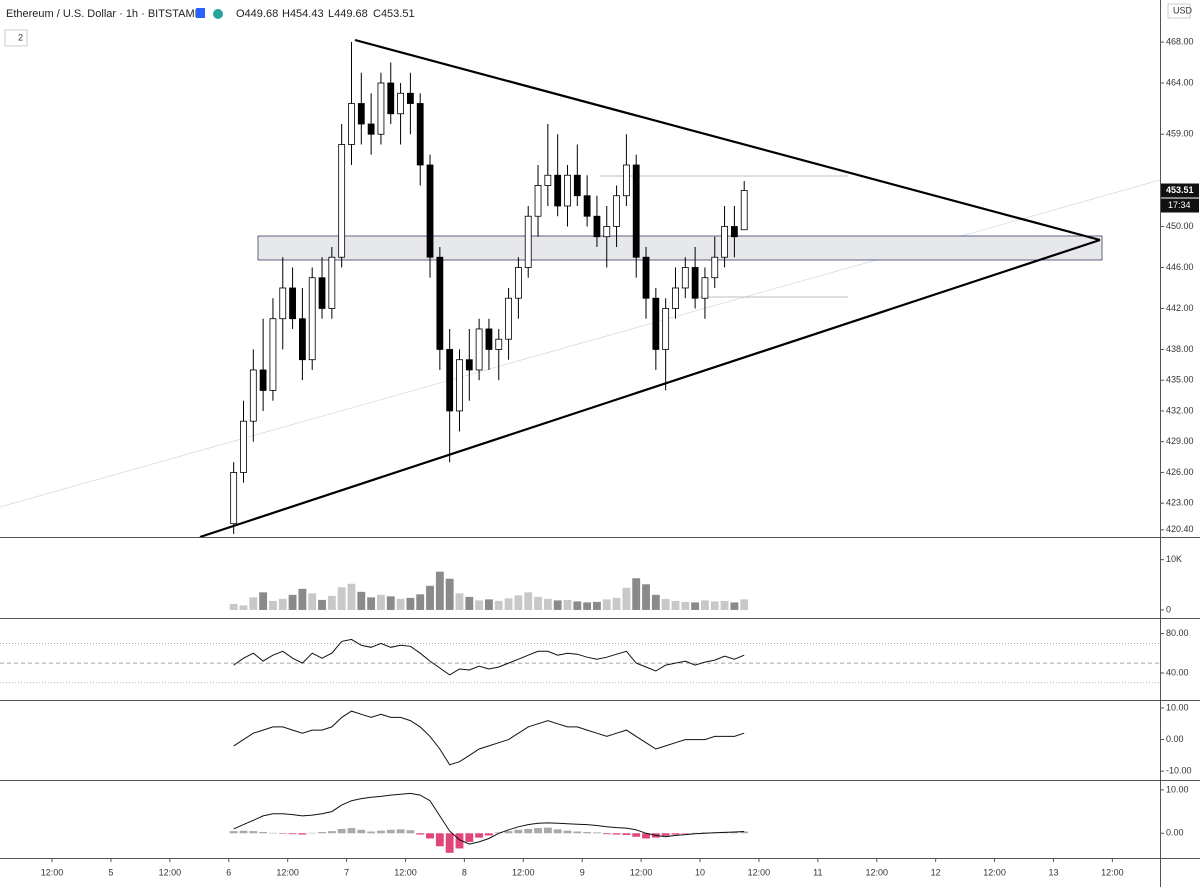  What do you see at coordinates (1180, 472) in the screenshot?
I see `y-tick-label: 426.00` at bounding box center [1180, 472].